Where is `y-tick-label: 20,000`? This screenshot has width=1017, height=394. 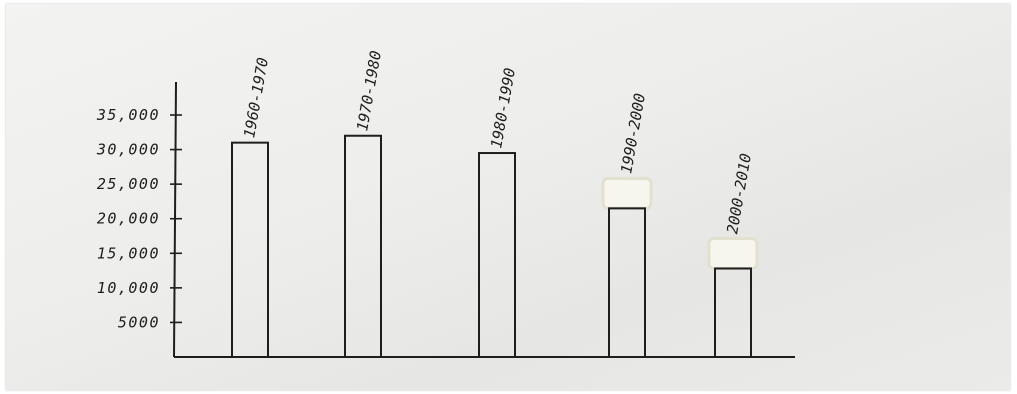 y-tick-label: 20,000 is located at coordinates (128, 219).